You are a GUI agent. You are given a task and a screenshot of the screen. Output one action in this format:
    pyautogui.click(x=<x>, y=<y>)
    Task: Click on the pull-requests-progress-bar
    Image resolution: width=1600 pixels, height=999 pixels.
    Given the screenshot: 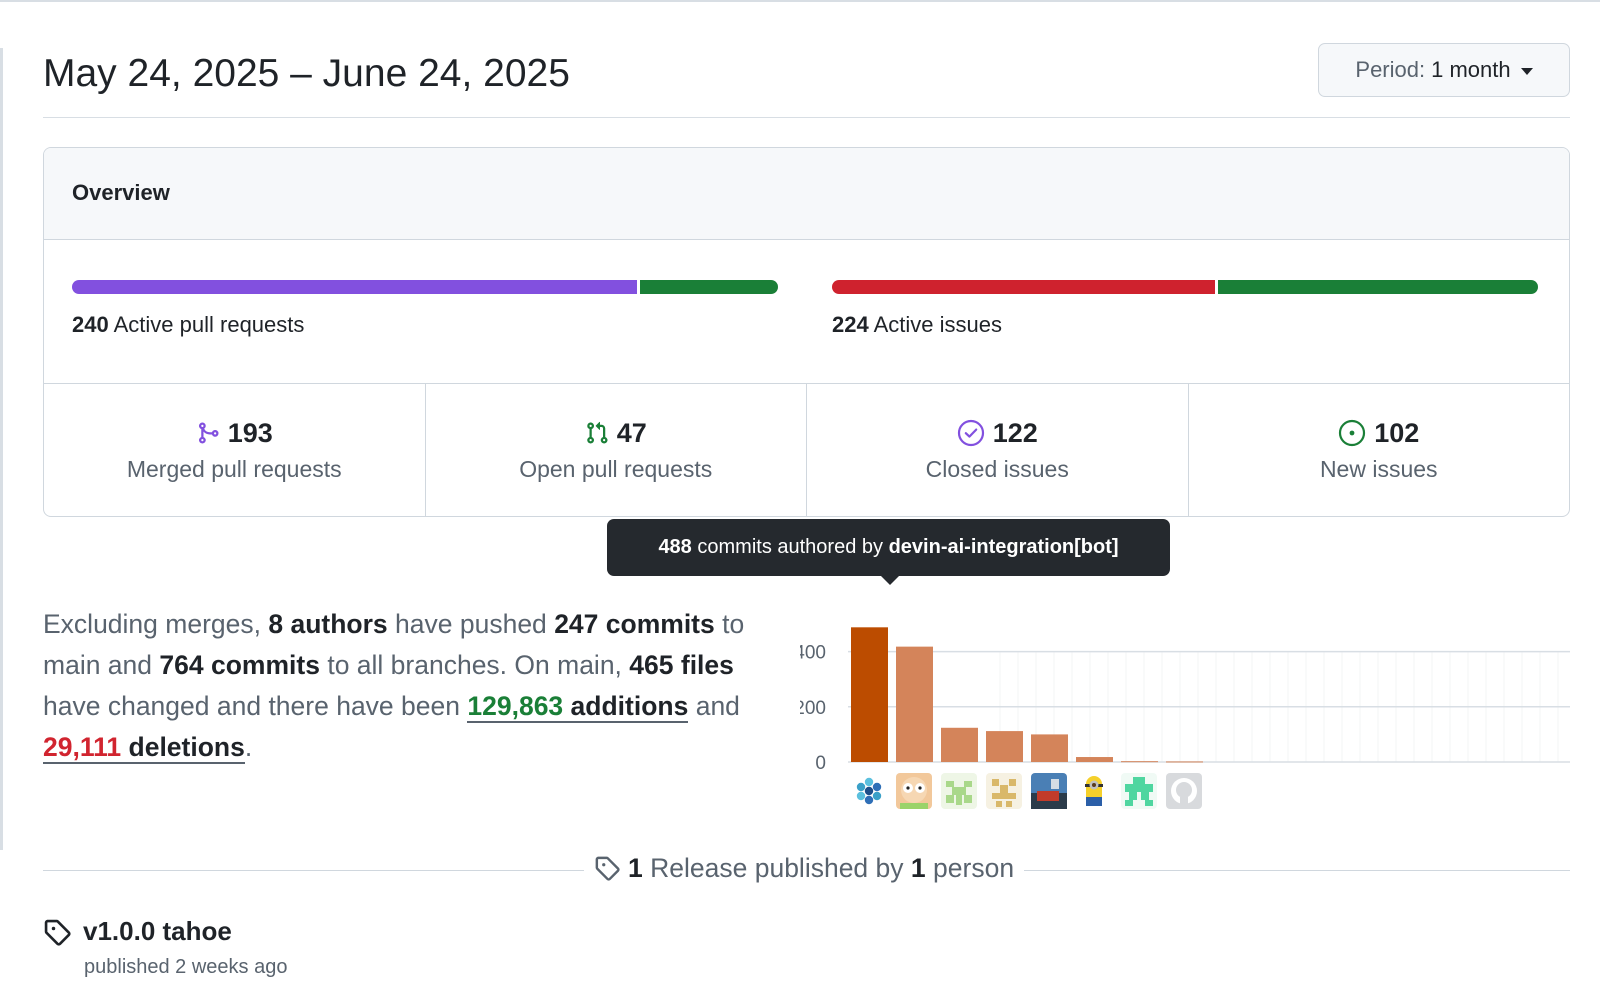 What is the action you would take?
    pyautogui.click(x=425, y=287)
    